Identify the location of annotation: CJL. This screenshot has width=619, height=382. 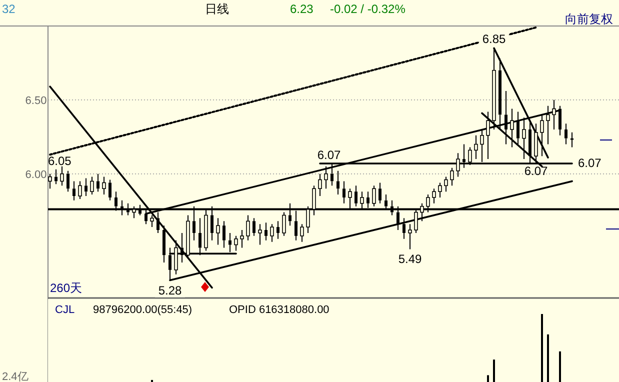
(65, 310).